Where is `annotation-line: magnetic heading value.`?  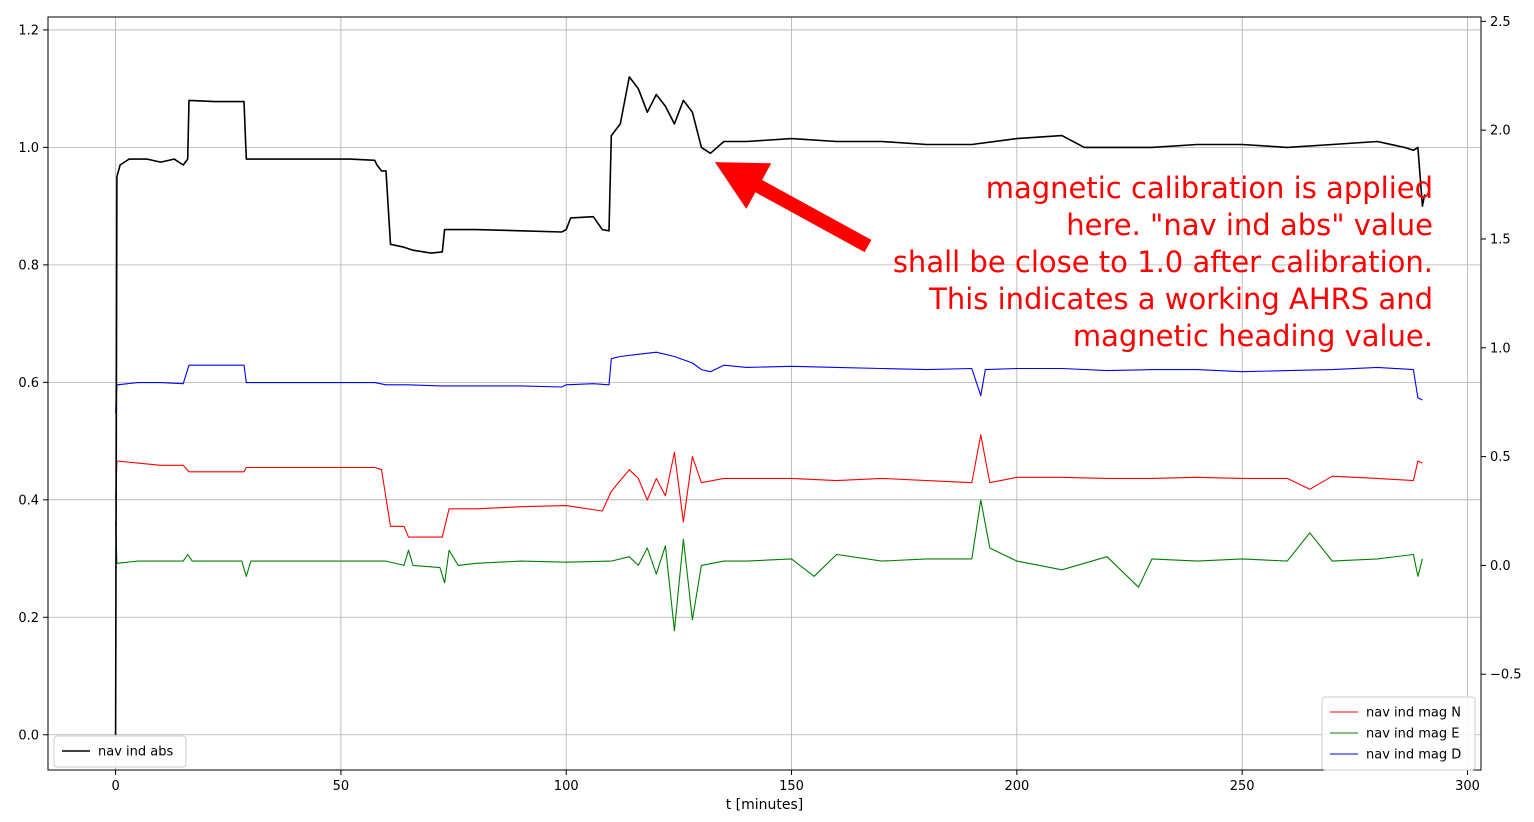
annotation-line: magnetic heading value. is located at coordinates (1253, 336).